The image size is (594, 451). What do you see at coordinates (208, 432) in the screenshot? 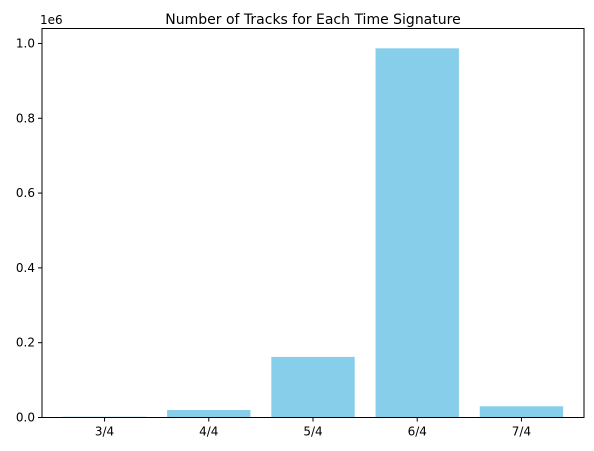
I see `x-tick-label: 4/4` at bounding box center [208, 432].